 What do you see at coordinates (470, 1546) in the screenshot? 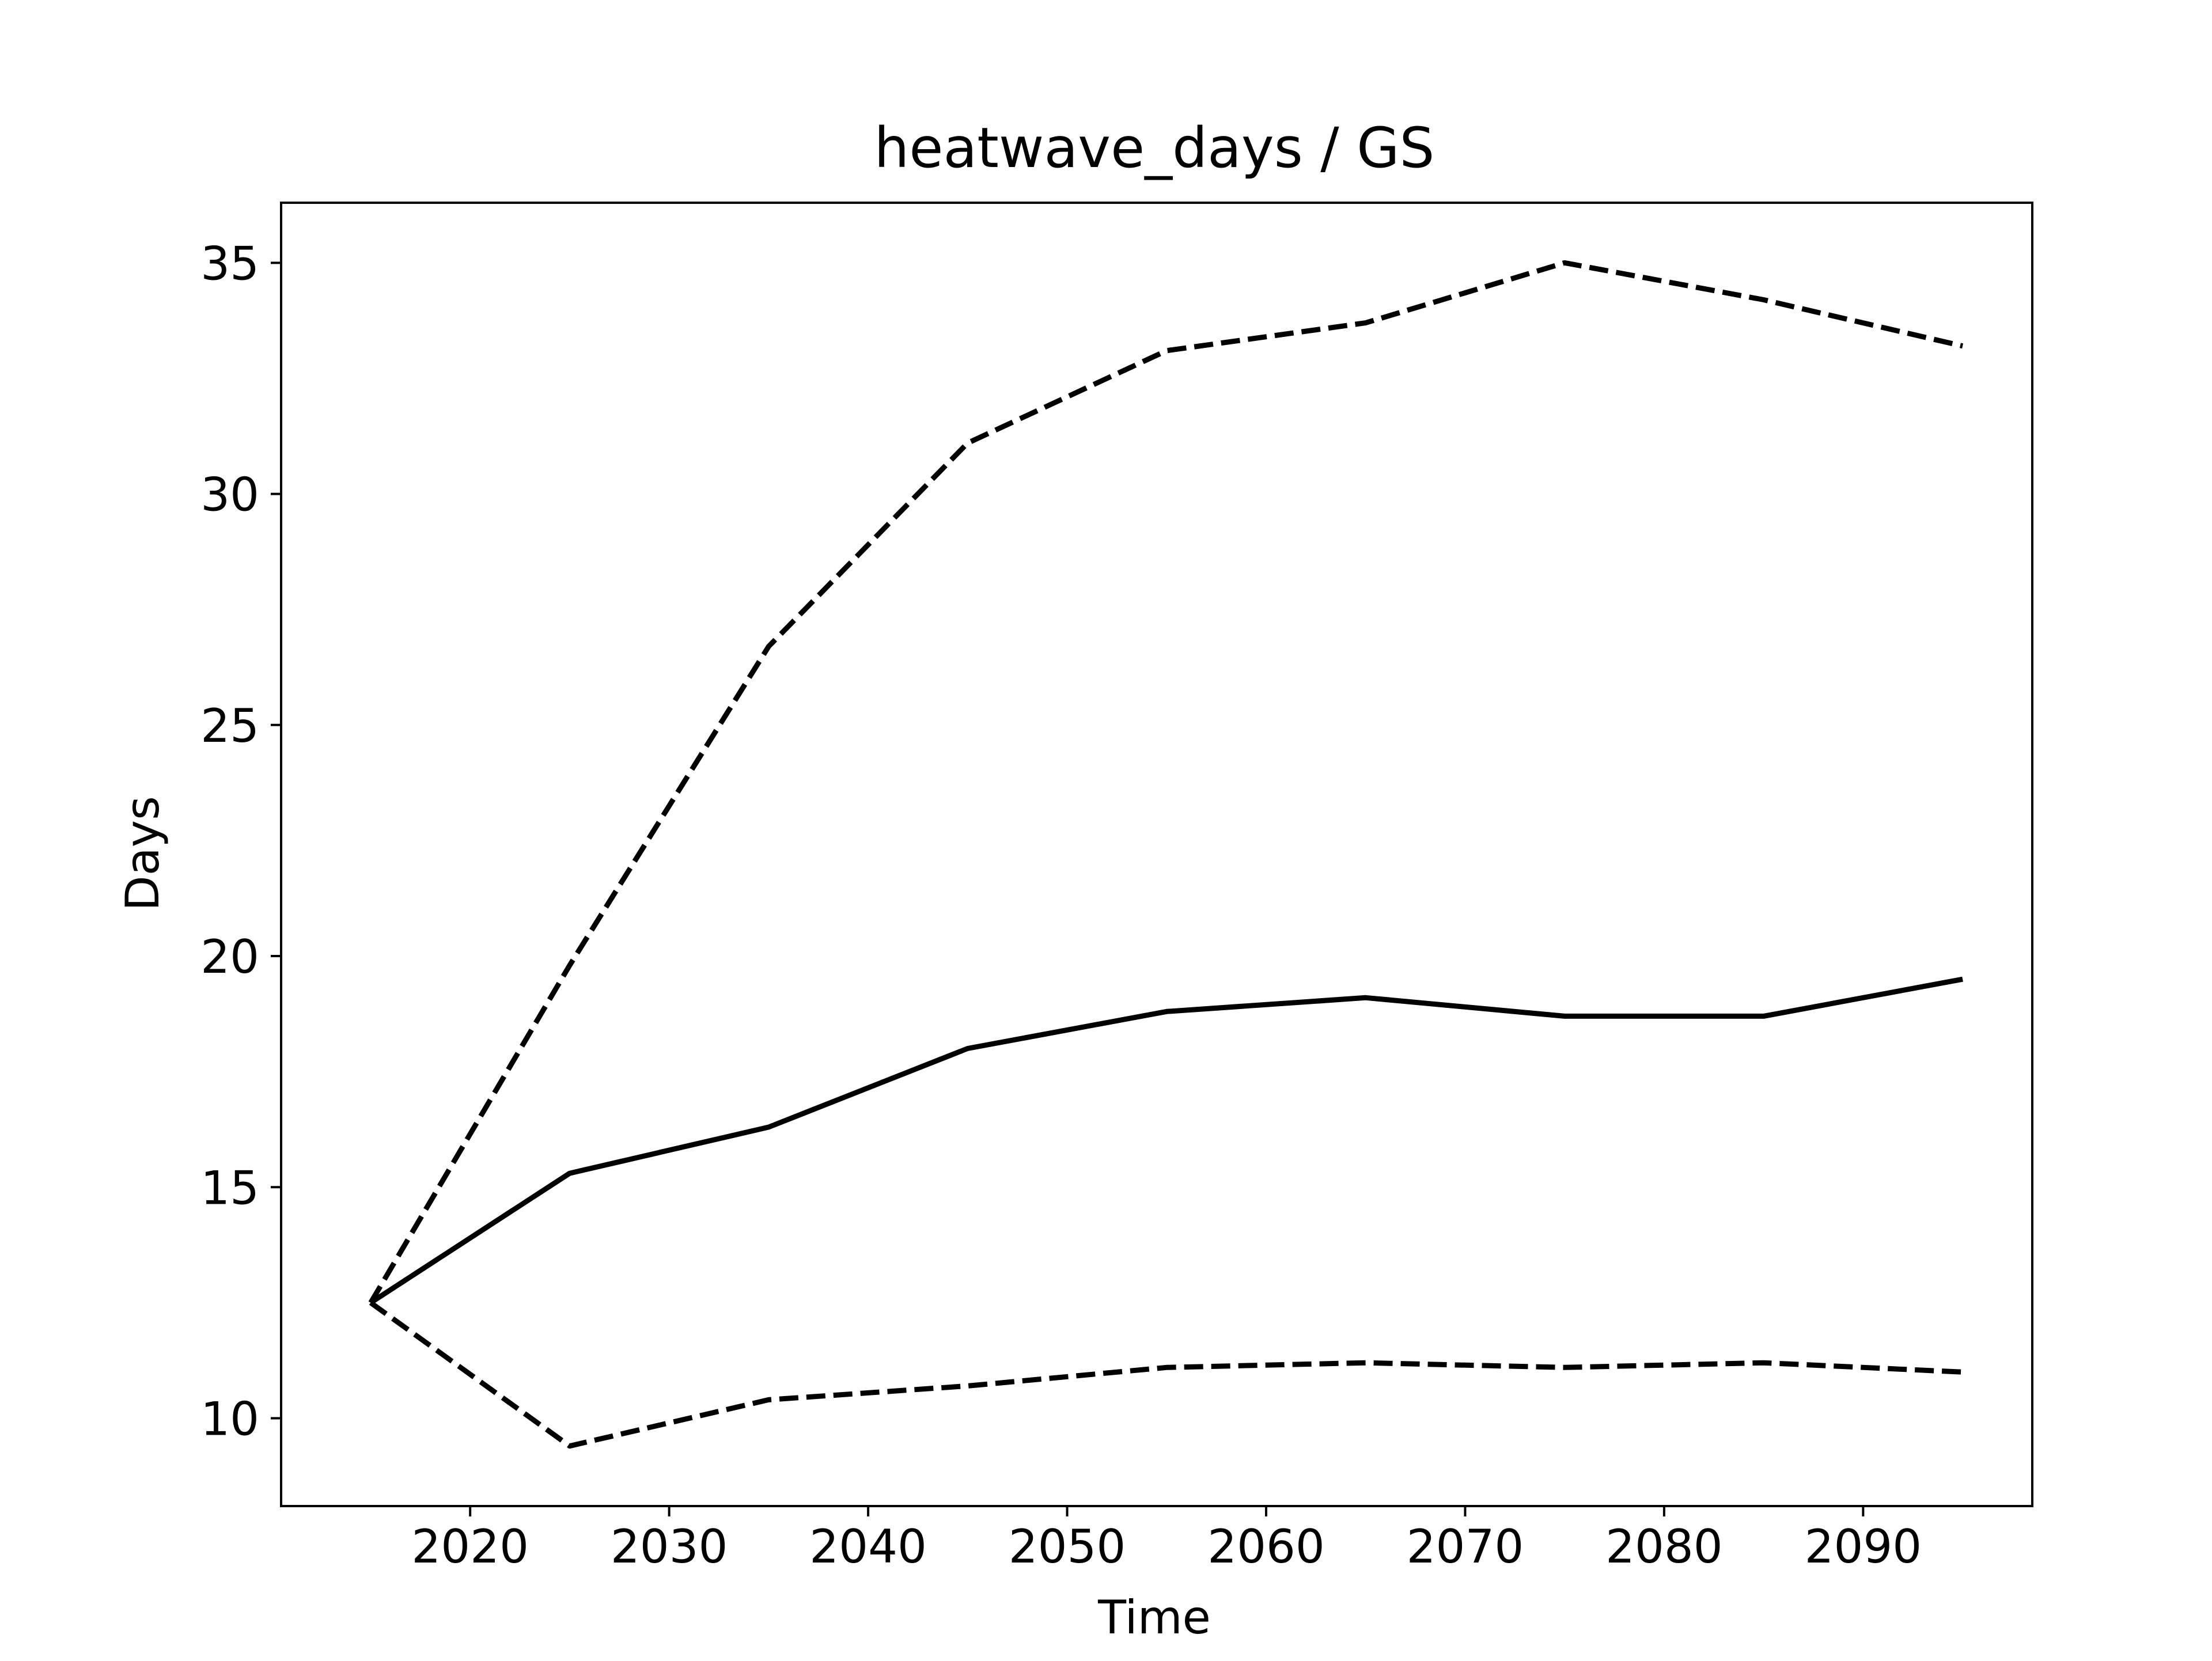
I see `x-tick-label: 2020` at bounding box center [470, 1546].